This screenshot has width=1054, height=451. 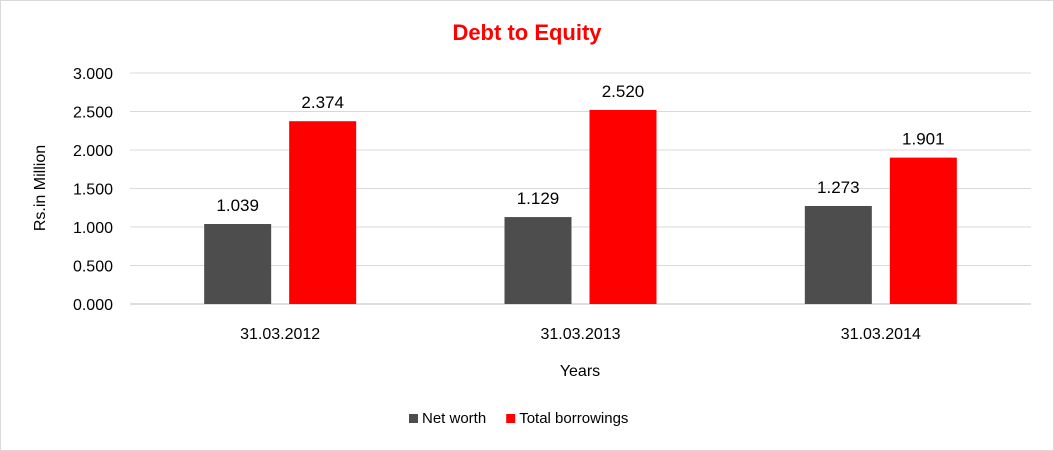 I want to click on x-tick-label: 31.03.2014, so click(x=881, y=334).